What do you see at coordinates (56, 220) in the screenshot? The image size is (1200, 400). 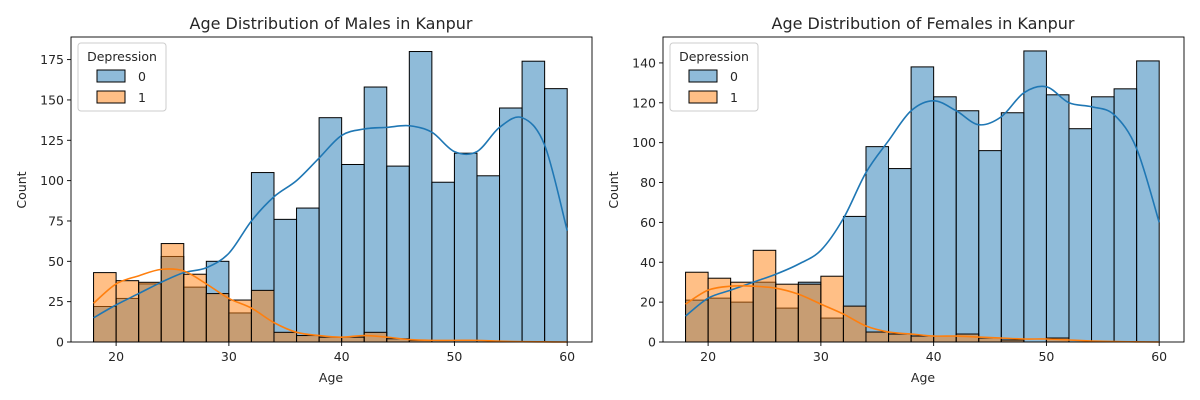 I see `y-tick-label: 75` at bounding box center [56, 220].